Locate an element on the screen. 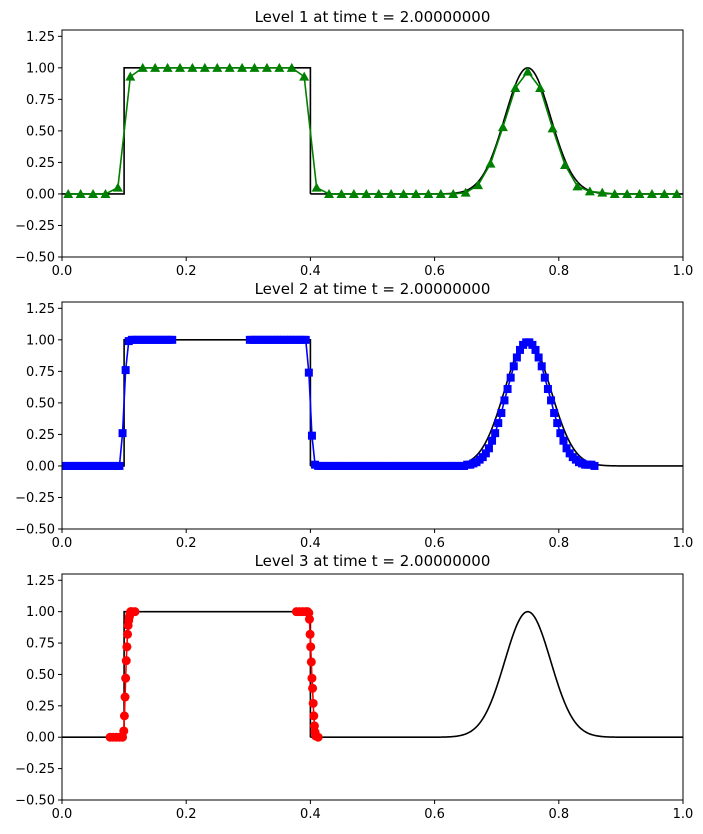 The width and height of the screenshot is (703, 834). x-tick-label: 0.0 is located at coordinates (62, 814).